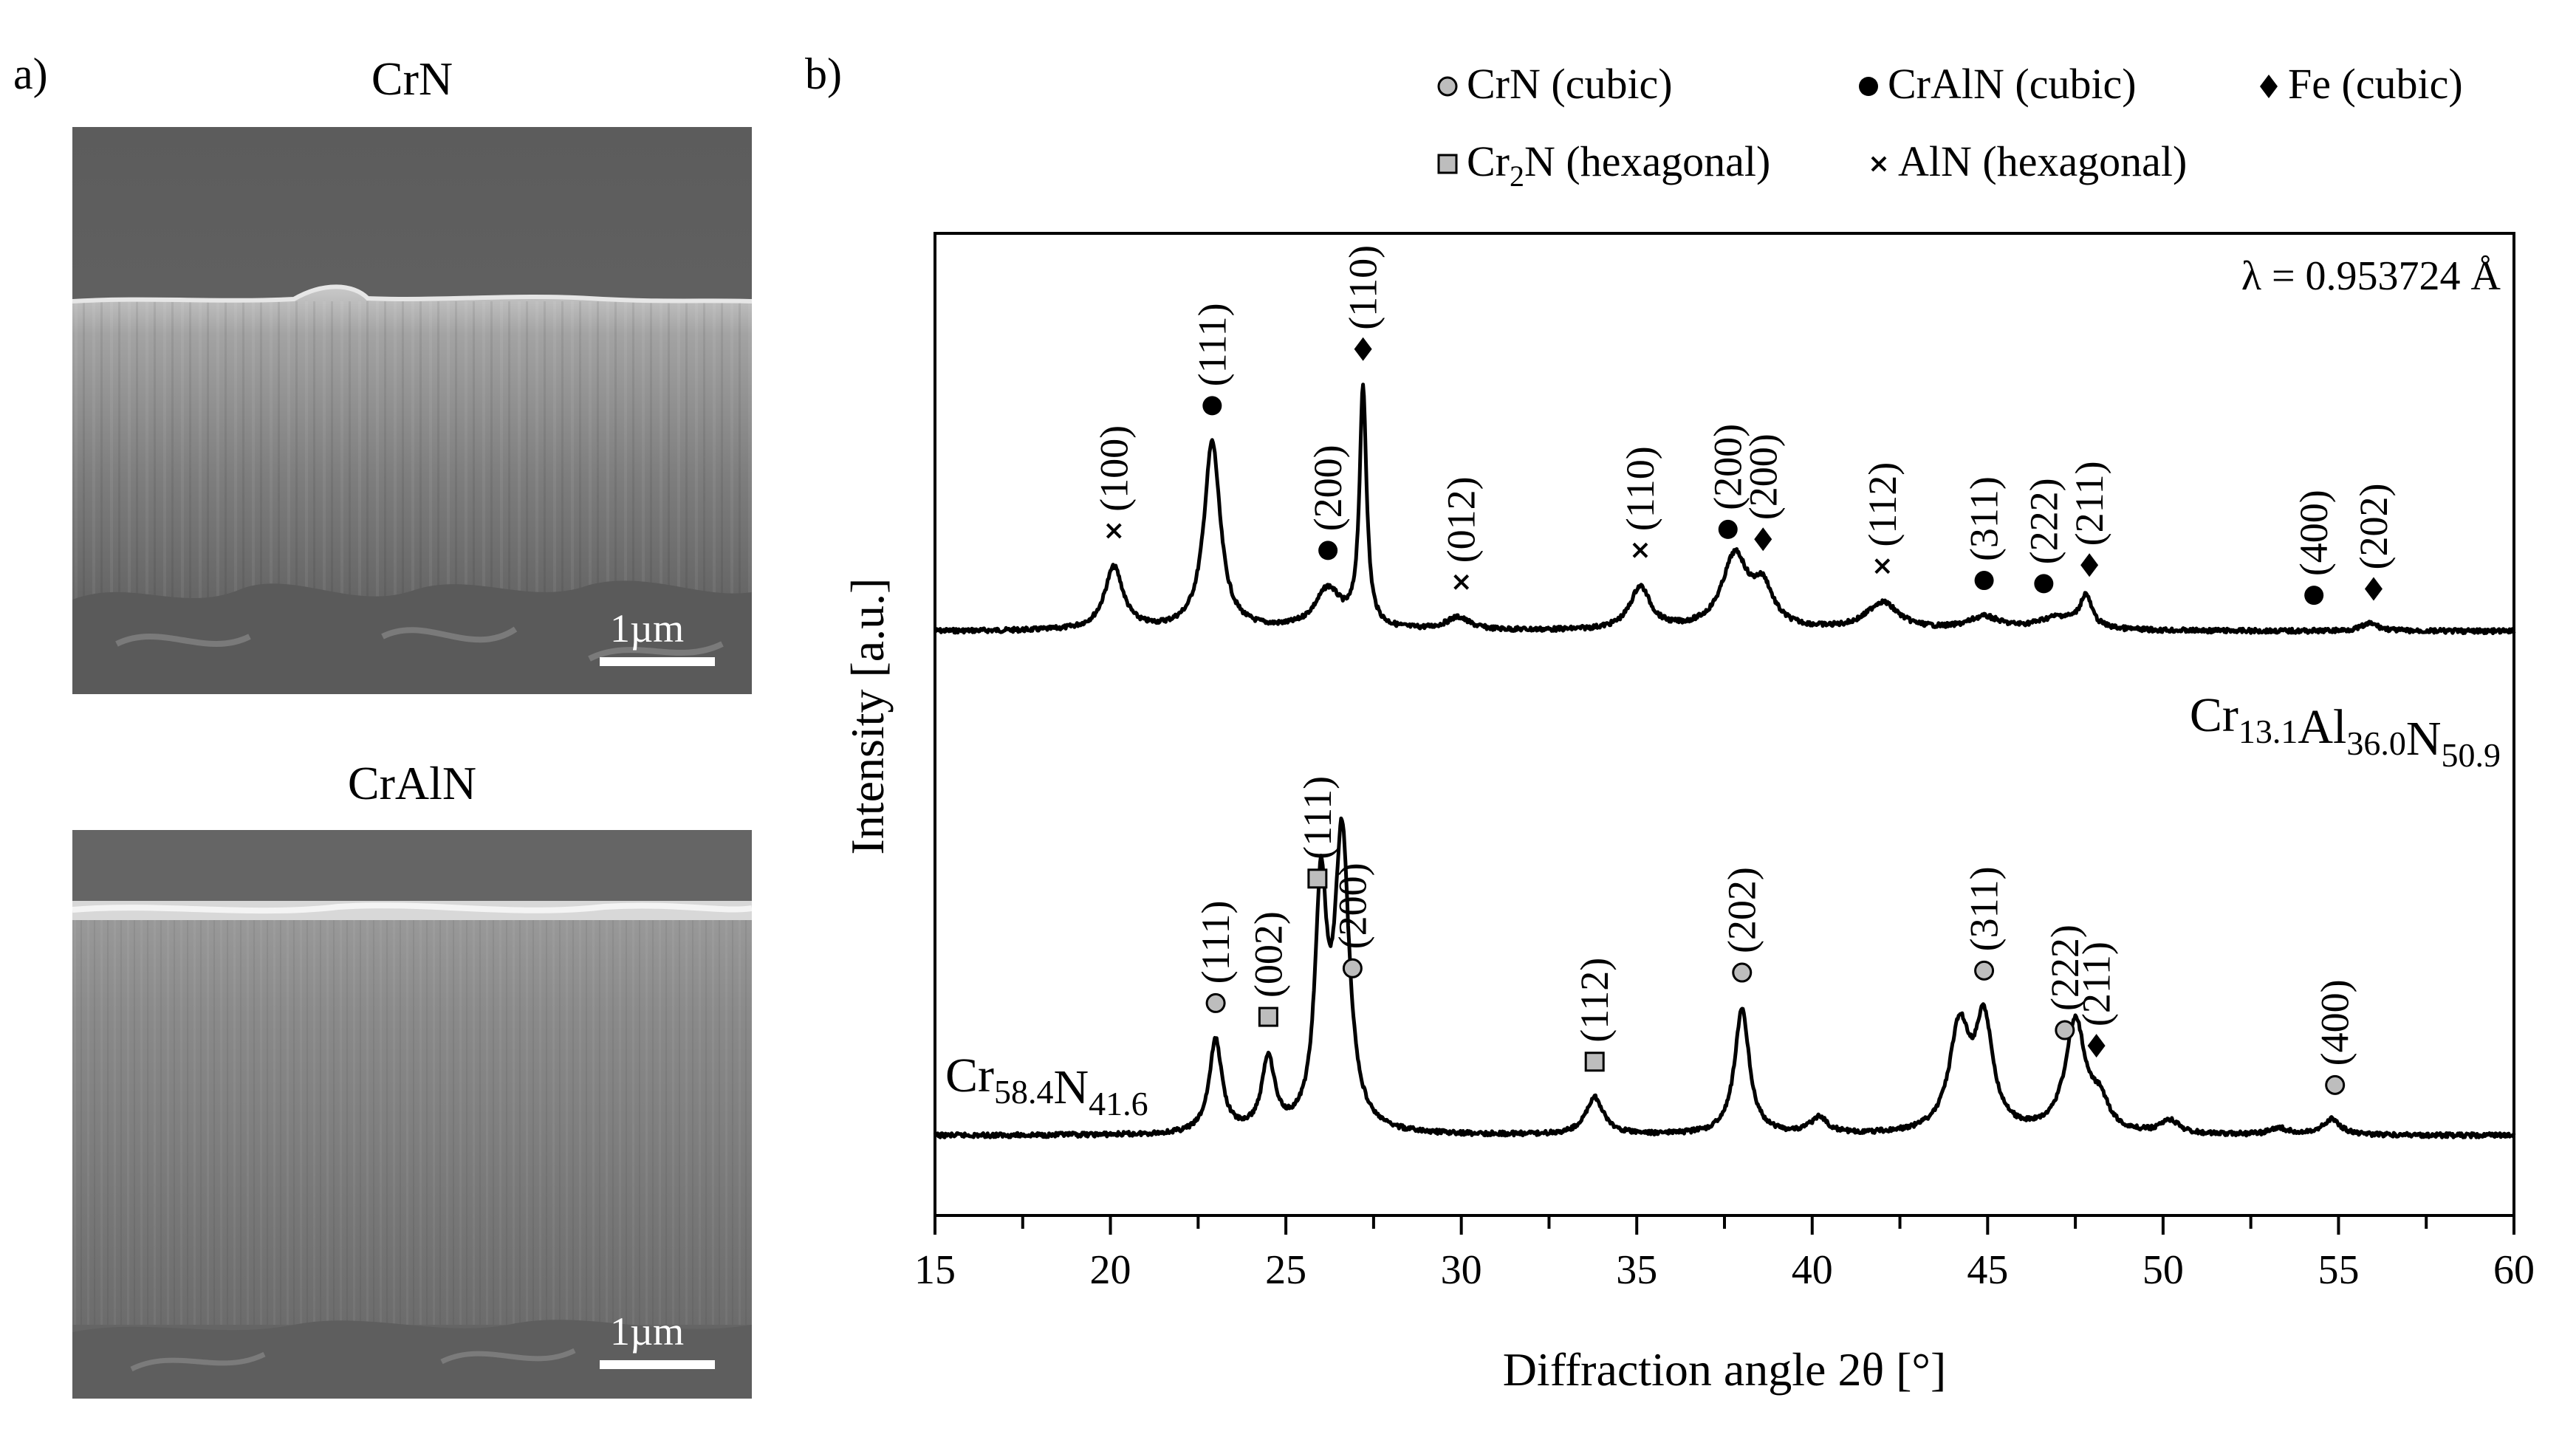  Describe the element at coordinates (1570, 84) in the screenshot. I see `legend-entry-circle-gray: CrN (cubic)` at that location.